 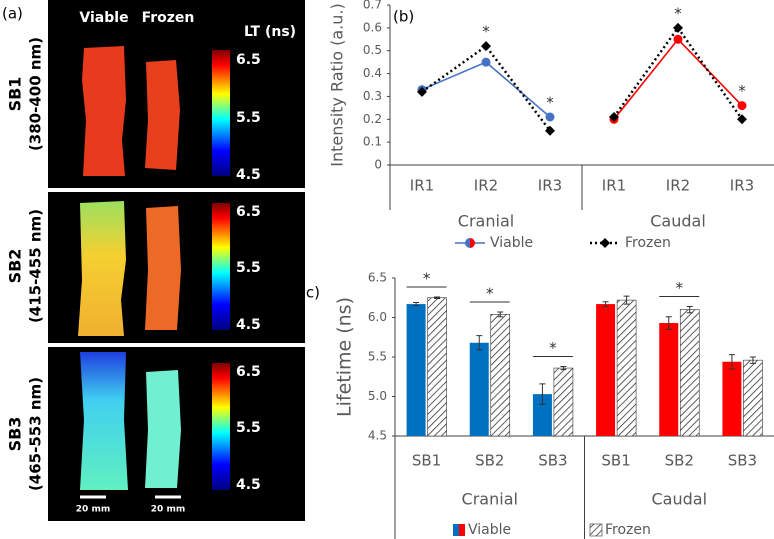 I want to click on colorbar-title: LT (ns), so click(x=270, y=32).